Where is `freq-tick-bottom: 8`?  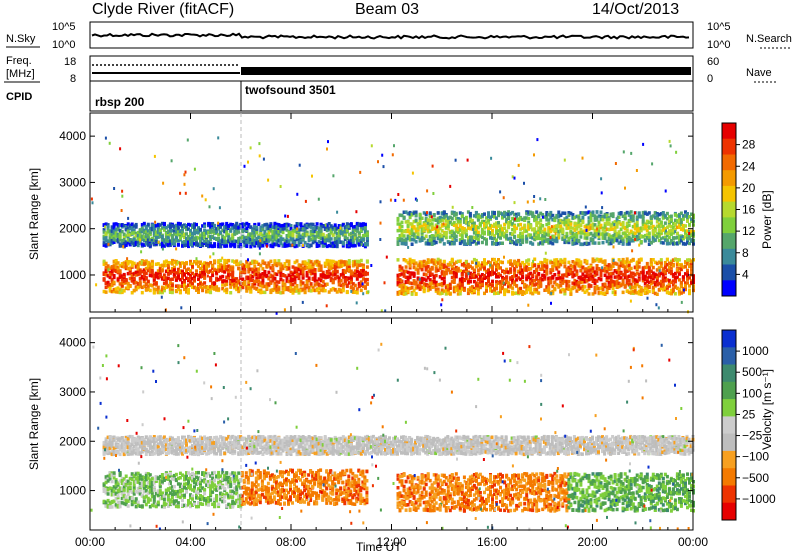
freq-tick-bottom: 8 is located at coordinates (73, 79).